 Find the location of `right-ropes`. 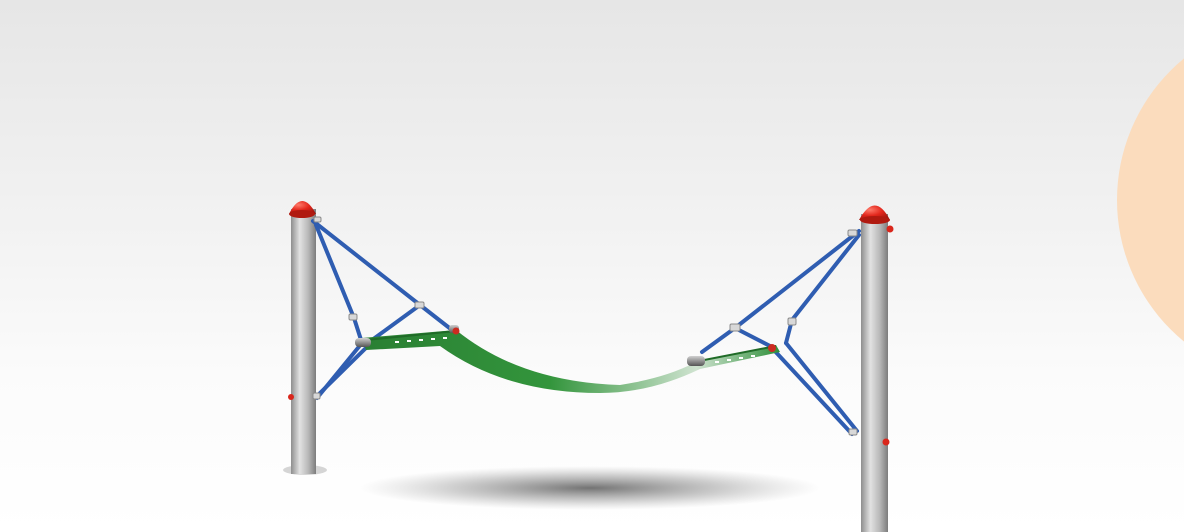

right-ropes is located at coordinates (780, 332).